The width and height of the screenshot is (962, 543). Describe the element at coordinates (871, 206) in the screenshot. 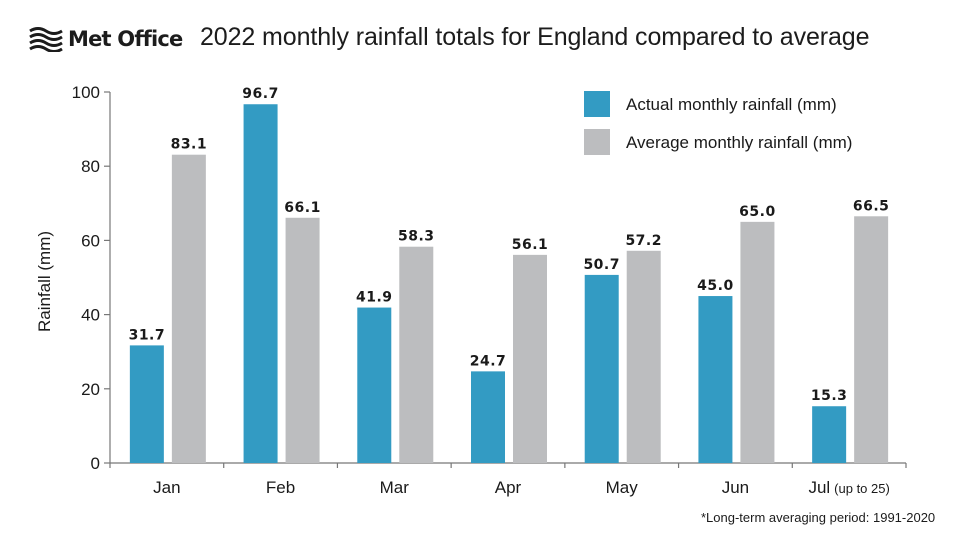

I see `data-label: 66.5` at that location.